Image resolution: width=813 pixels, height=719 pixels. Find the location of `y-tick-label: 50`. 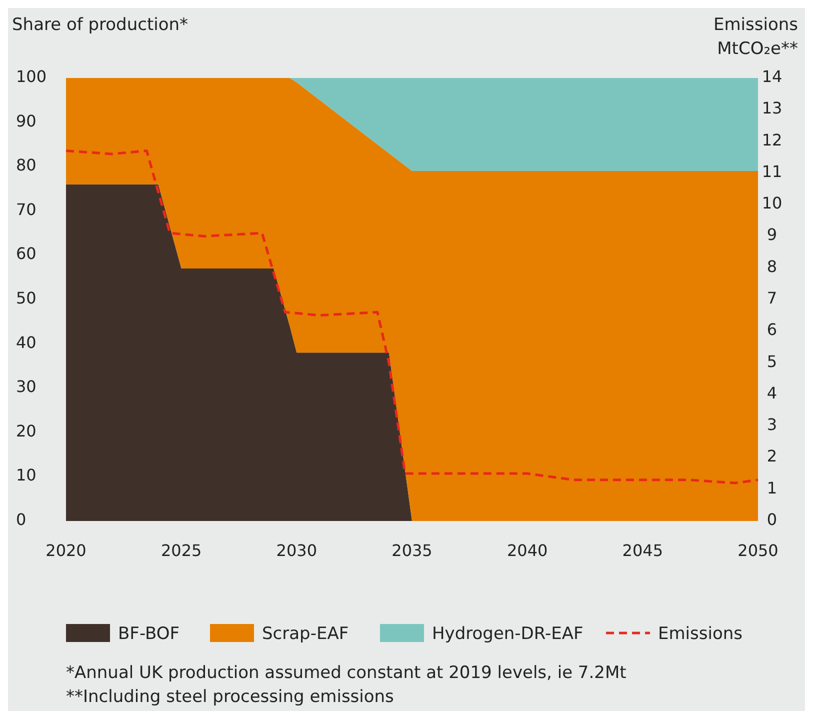

y-tick-label: 50 is located at coordinates (26, 298).